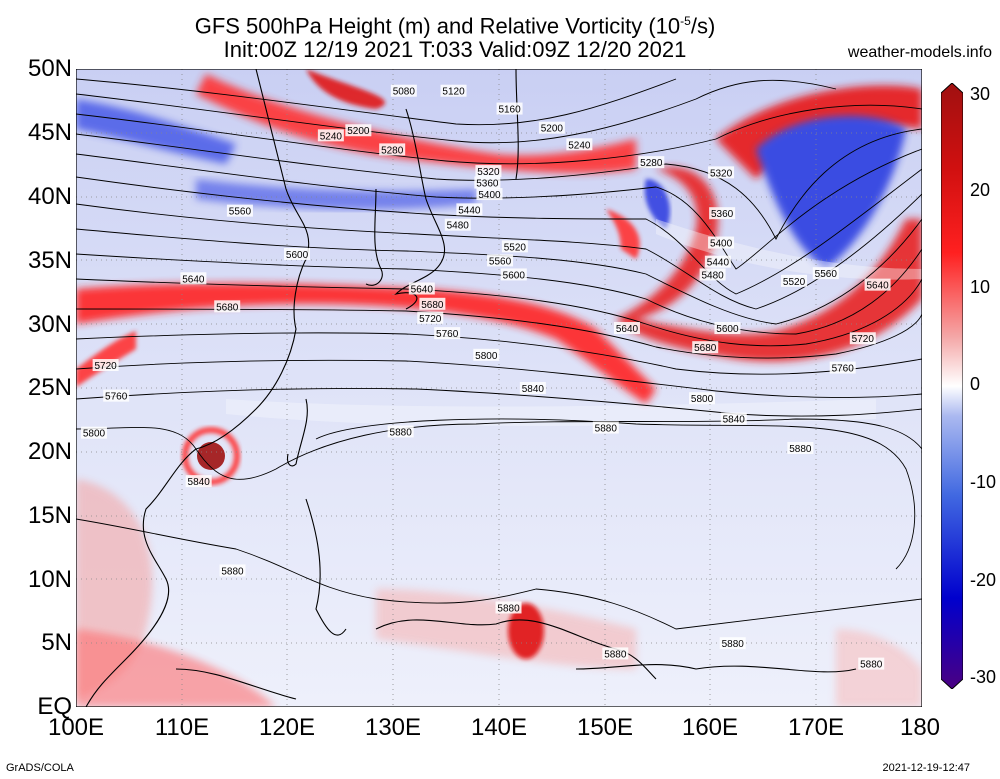  What do you see at coordinates (49, 387) in the screenshot?
I see `lat-label-25n: 25N` at bounding box center [49, 387].